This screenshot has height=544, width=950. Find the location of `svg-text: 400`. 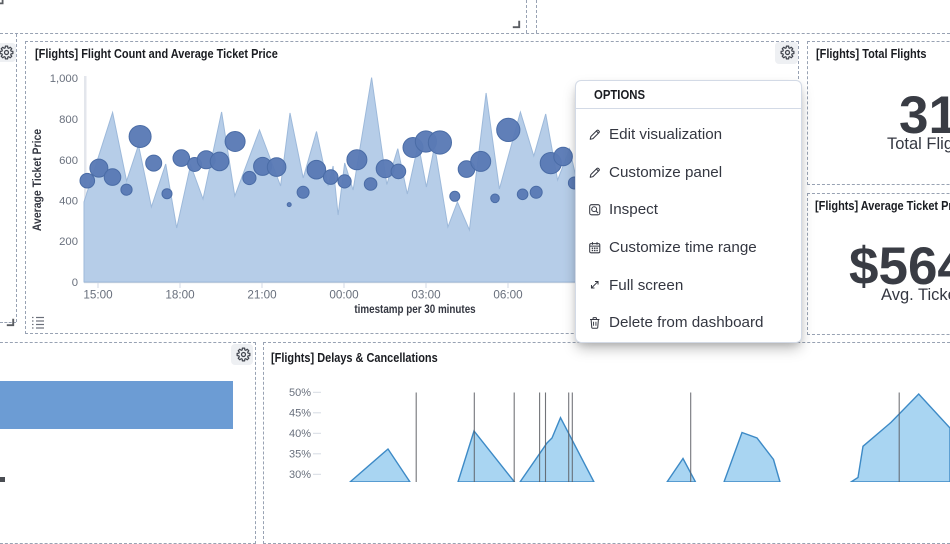

svg-text: 400 is located at coordinates (68, 202).